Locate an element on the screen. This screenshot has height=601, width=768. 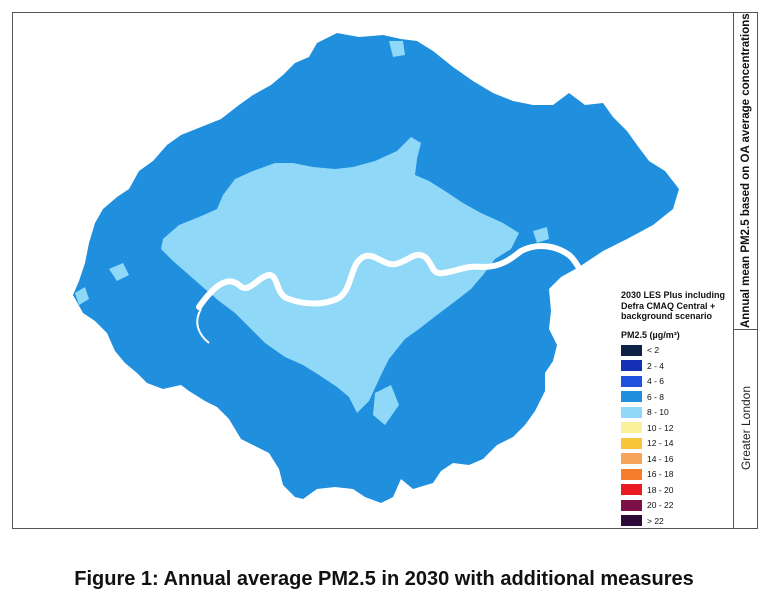
legend-unit: PM2.5 (µg/m³) is located at coordinates (650, 334).